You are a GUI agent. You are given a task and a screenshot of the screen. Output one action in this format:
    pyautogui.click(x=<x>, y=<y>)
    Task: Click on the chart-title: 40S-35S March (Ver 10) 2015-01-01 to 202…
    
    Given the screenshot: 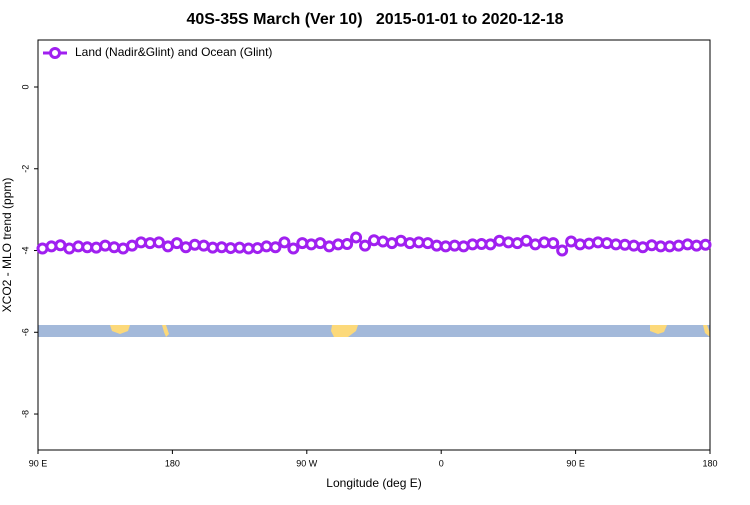 What is the action you would take?
    pyautogui.click(x=374, y=19)
    